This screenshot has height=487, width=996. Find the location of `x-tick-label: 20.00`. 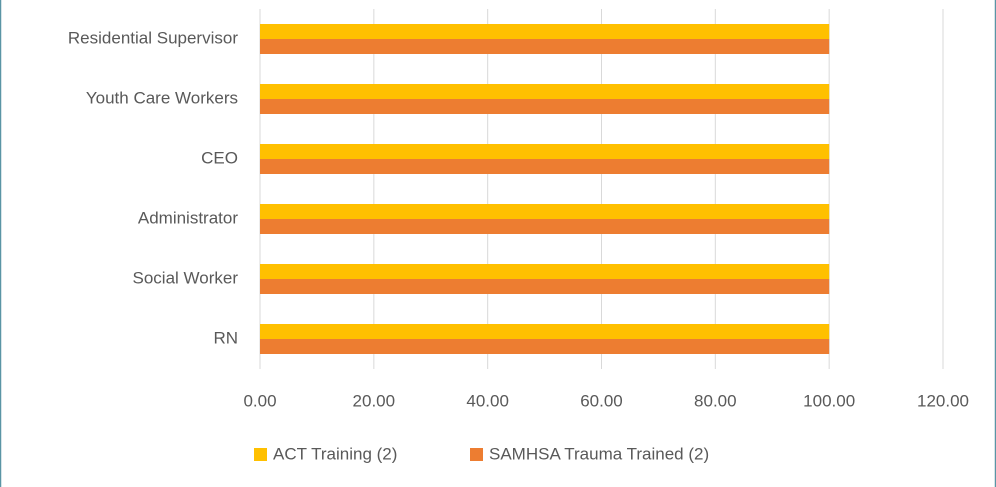

x-tick-label: 20.00 is located at coordinates (374, 400).